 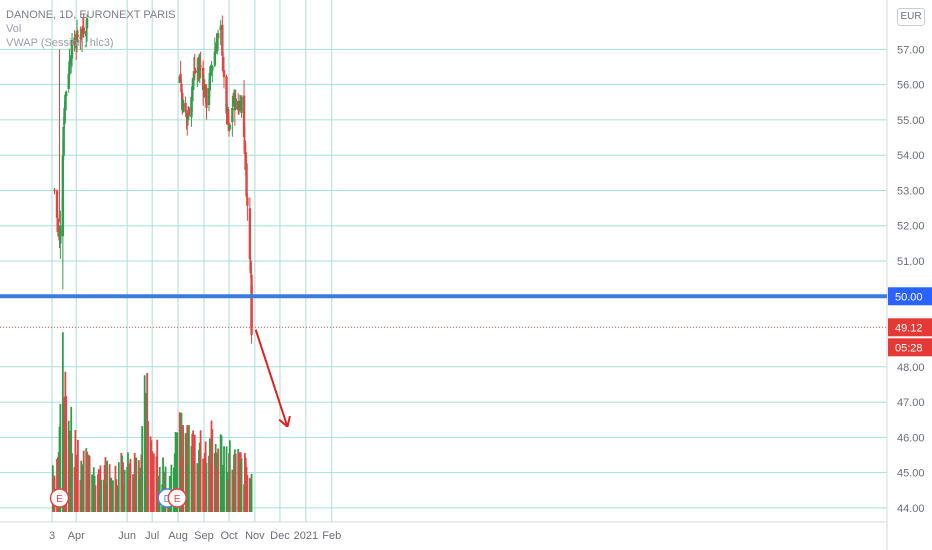 I want to click on price-tick-label: 55.00, so click(x=911, y=121).